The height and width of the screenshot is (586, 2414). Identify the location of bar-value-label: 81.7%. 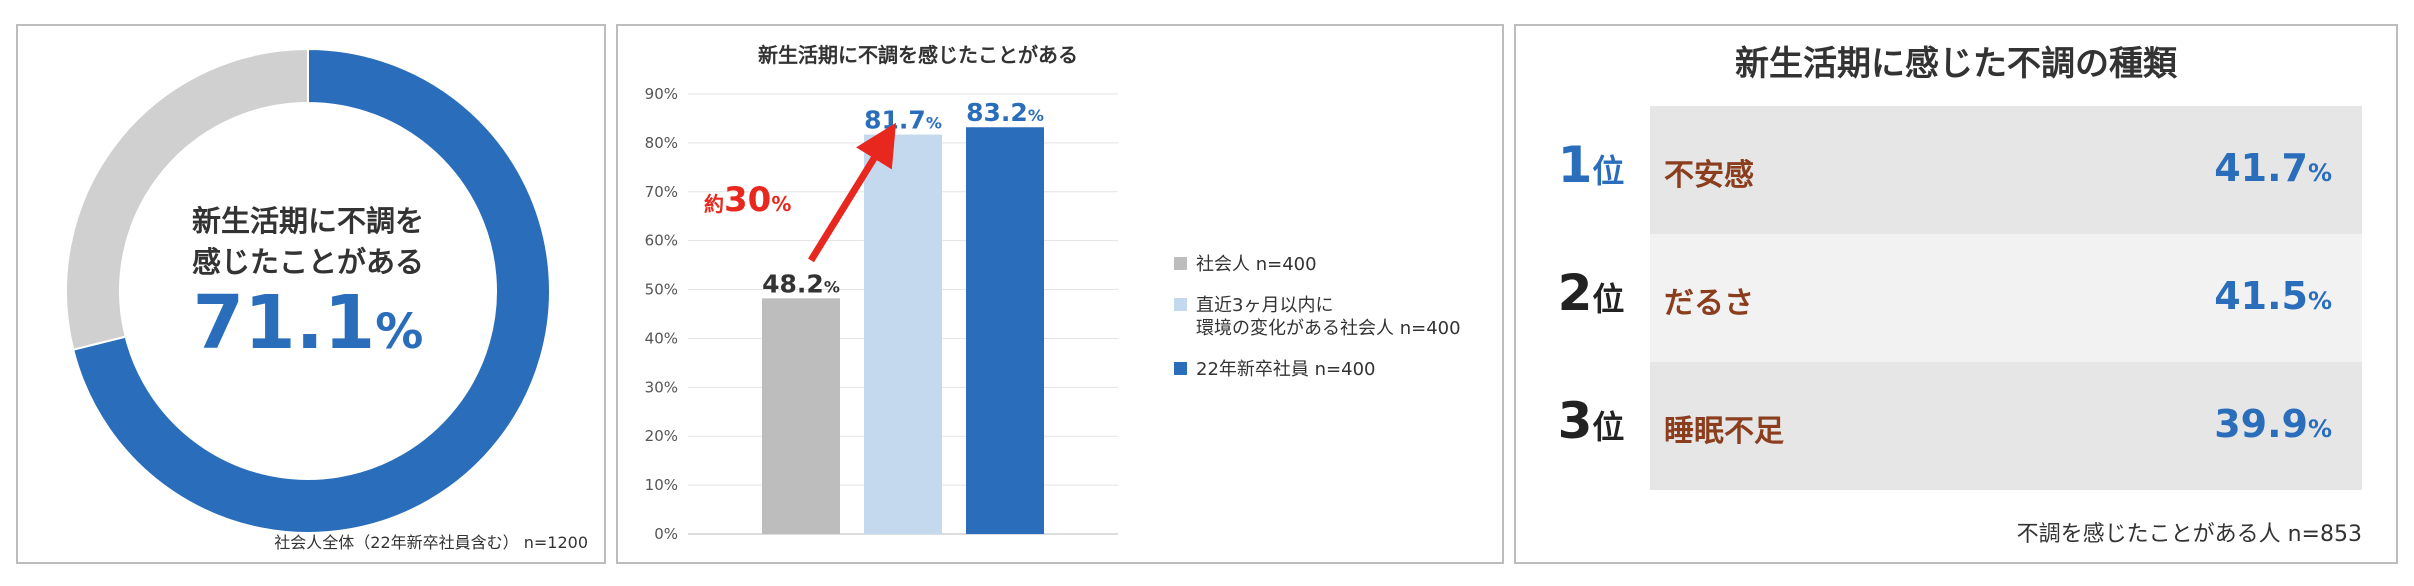
(903, 120).